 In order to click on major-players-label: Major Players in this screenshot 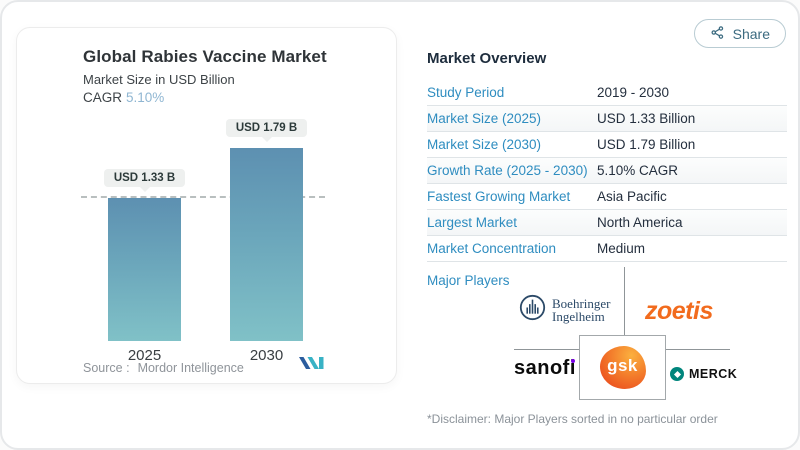, I will do `click(468, 280)`.